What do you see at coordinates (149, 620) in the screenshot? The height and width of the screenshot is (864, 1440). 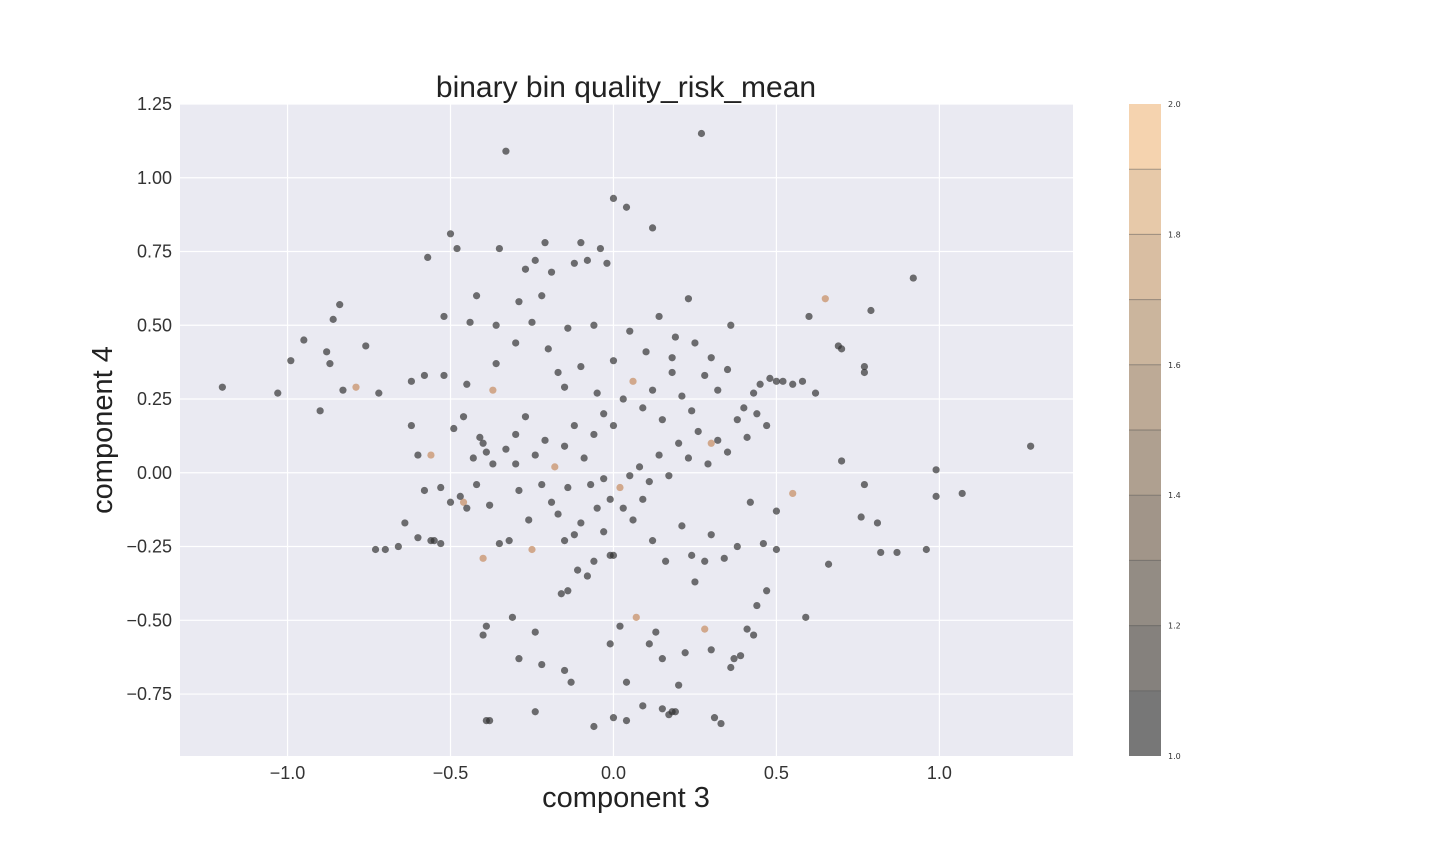 I see `y-tick-label: −0.50` at bounding box center [149, 620].